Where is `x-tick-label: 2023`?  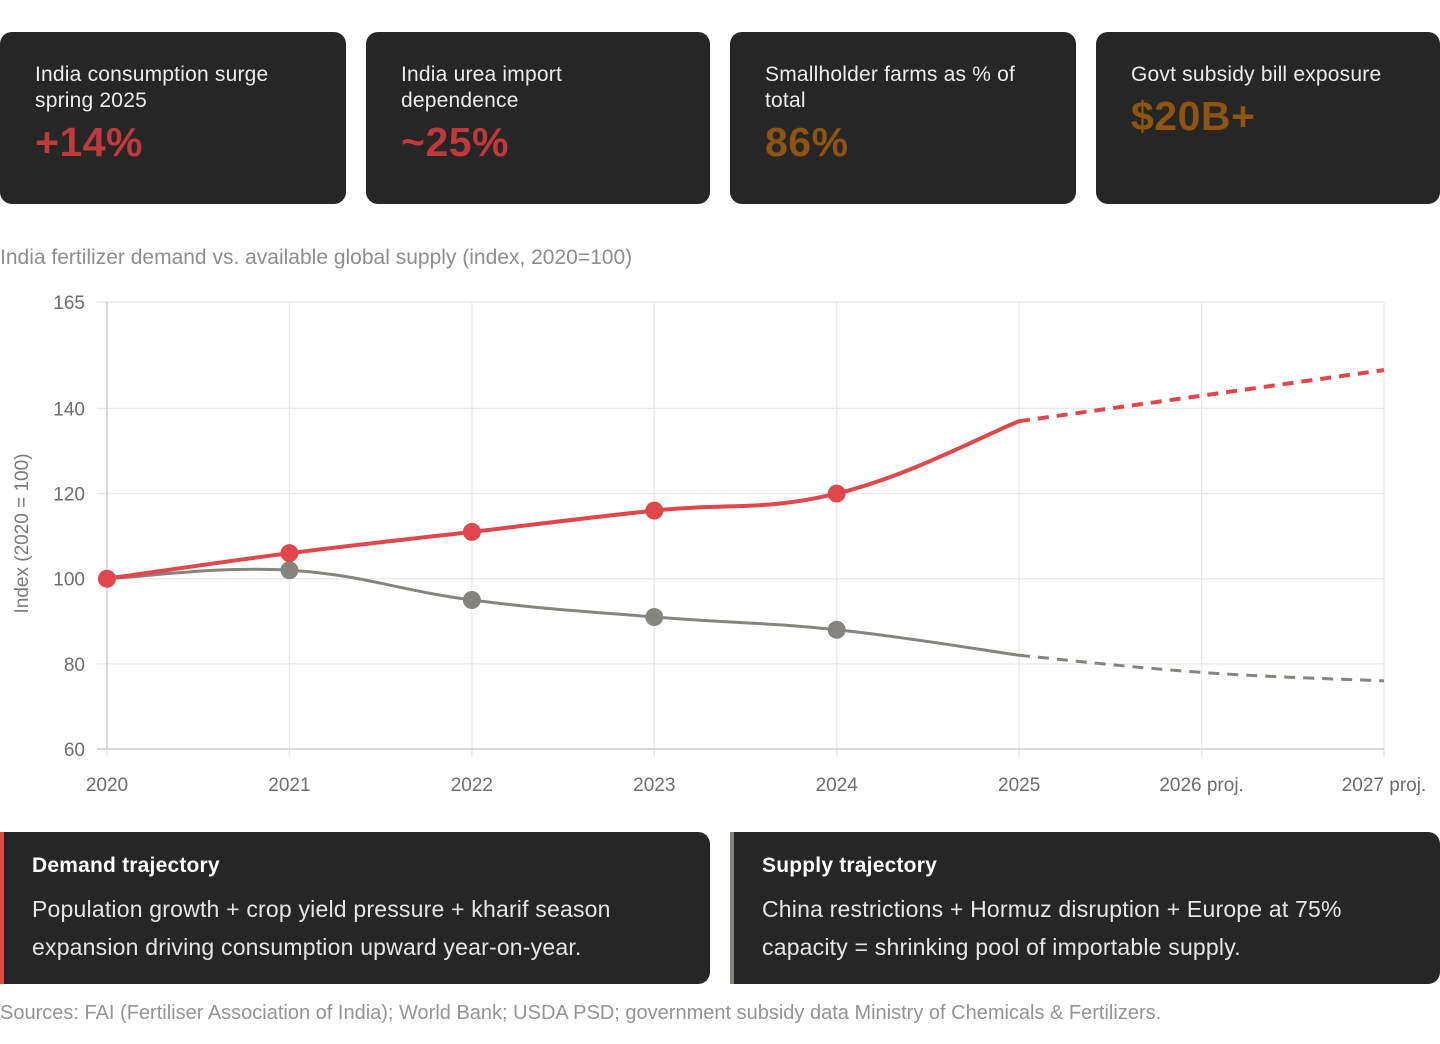 x-tick-label: 2023 is located at coordinates (654, 785).